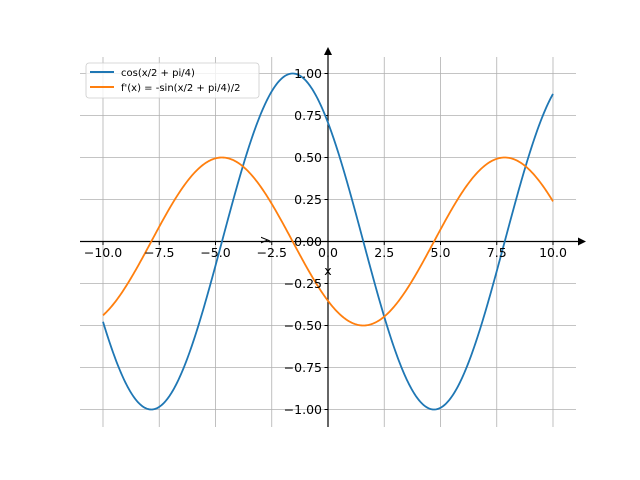 Image resolution: width=640 pixels, height=480 pixels. I want to click on legend-label-cos: cos(x/2 + pi/4), so click(158, 73).